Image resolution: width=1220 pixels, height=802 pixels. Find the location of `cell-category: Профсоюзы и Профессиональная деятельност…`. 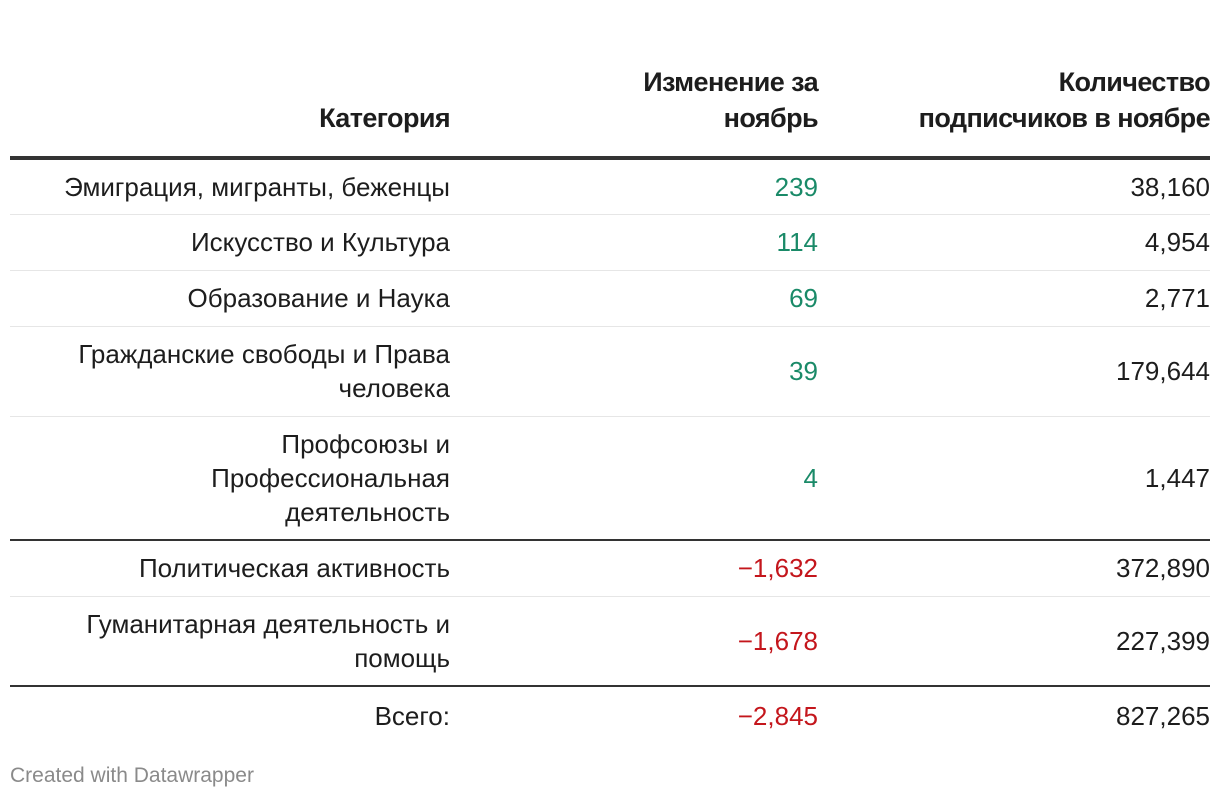

cell-category: Профсоюзы и Профессиональная деятельност… is located at coordinates (230, 478).